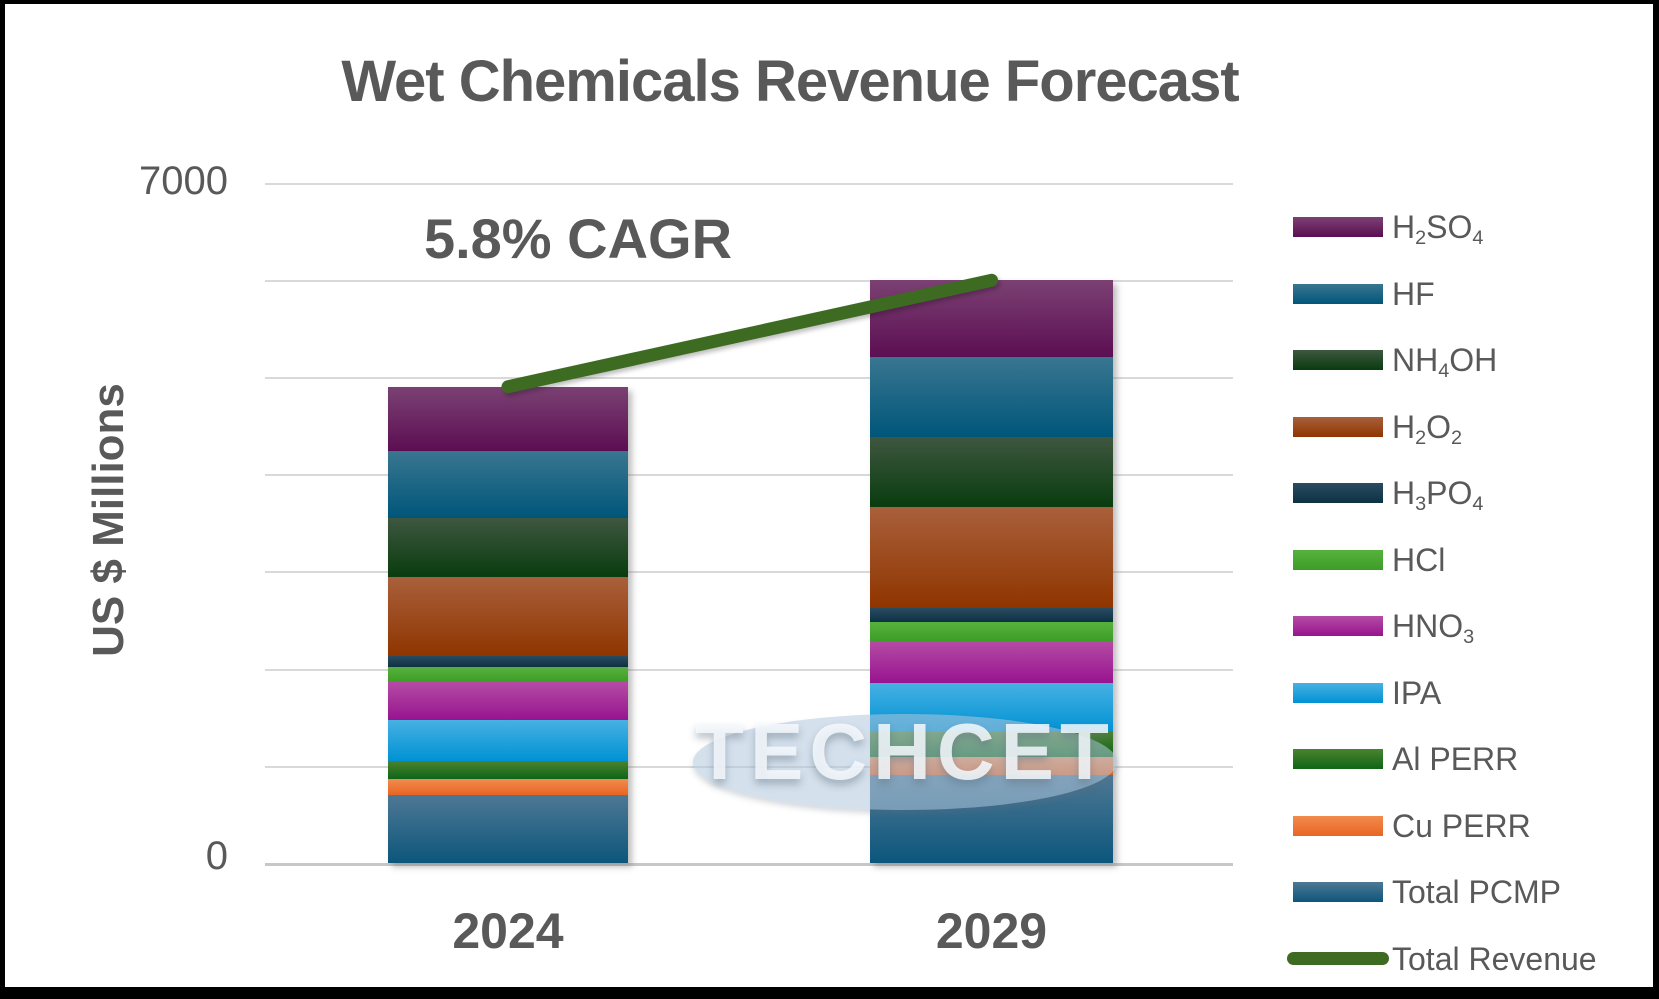 The width and height of the screenshot is (1659, 999). What do you see at coordinates (1473, 360) in the screenshot?
I see `legend-label-part: OH` at bounding box center [1473, 360].